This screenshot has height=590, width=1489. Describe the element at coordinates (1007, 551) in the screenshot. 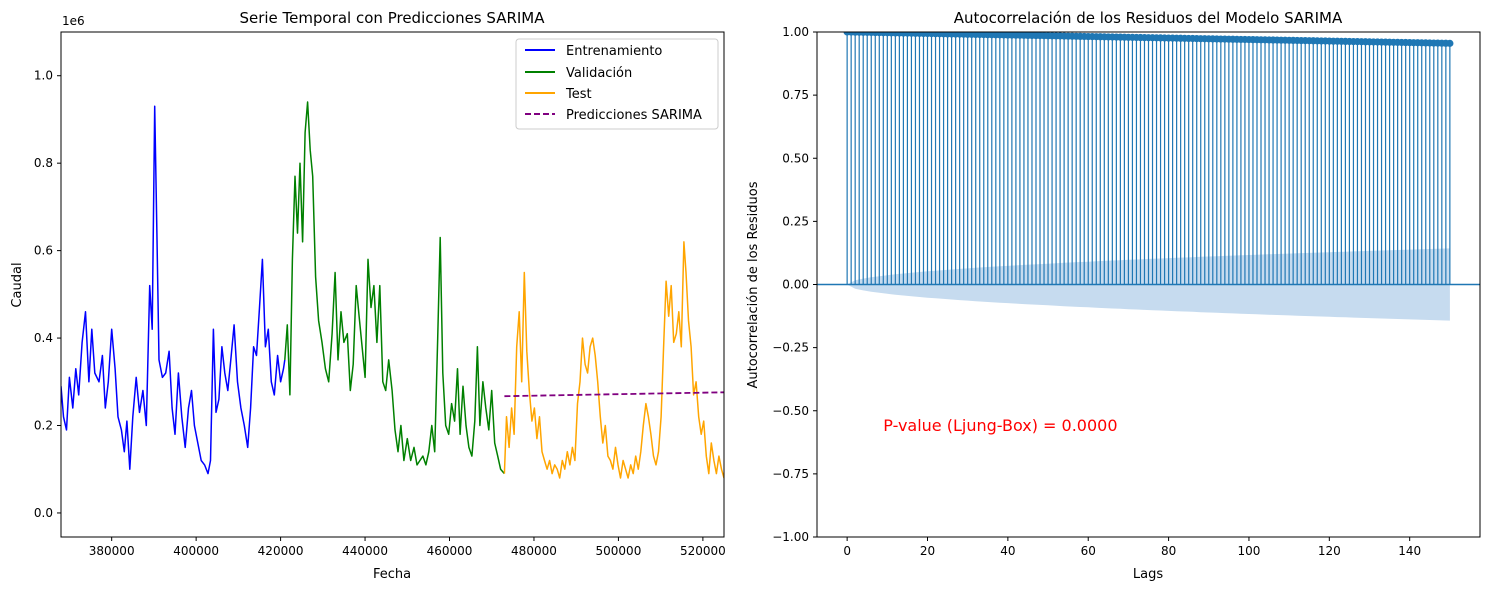

I see `x-tick-label: 40` at that location.